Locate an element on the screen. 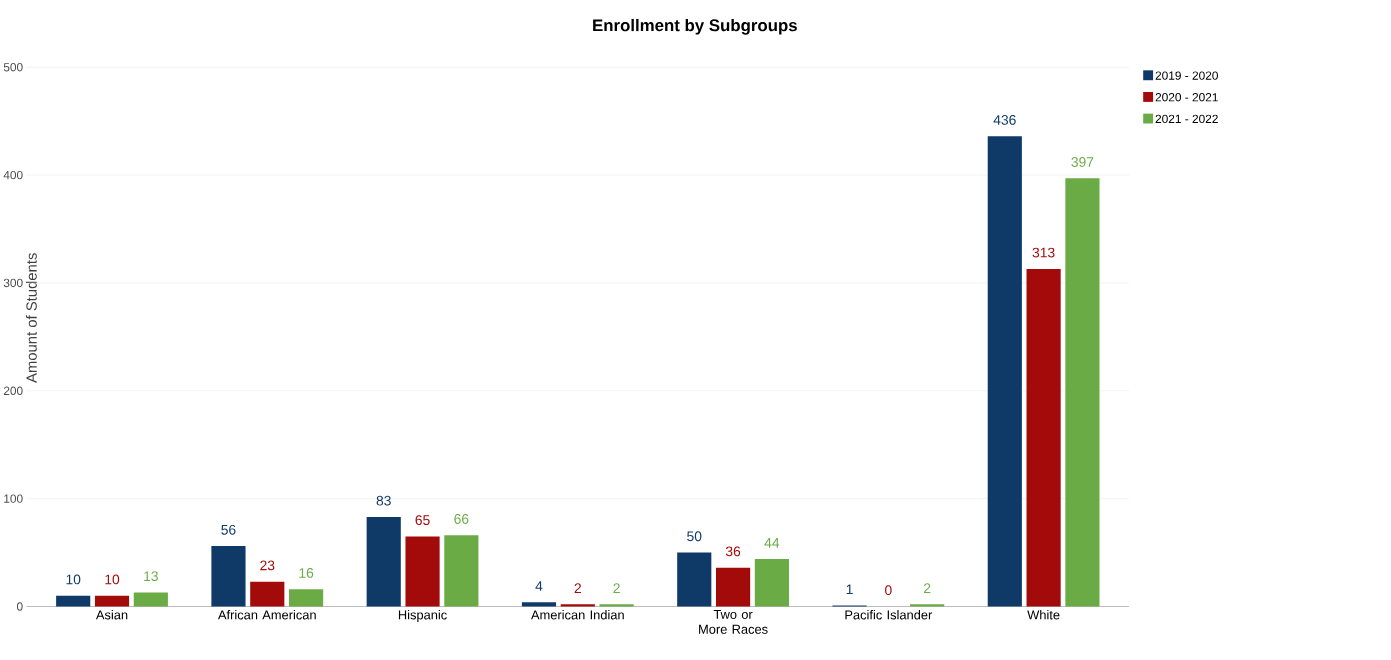 The height and width of the screenshot is (660, 1391). data-label: 83 is located at coordinates (383, 500).